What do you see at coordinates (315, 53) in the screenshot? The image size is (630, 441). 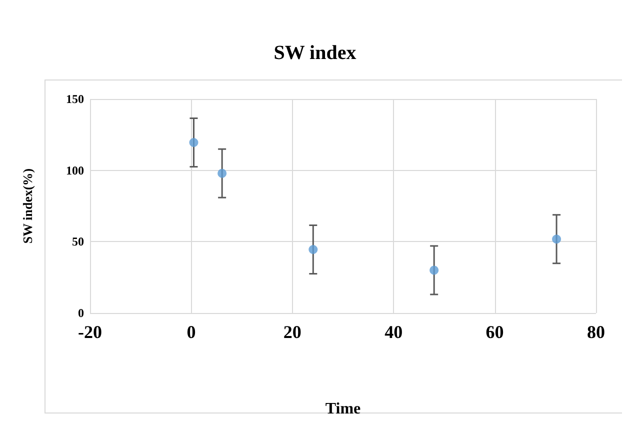 I see `chart-title: SW index` at bounding box center [315, 53].